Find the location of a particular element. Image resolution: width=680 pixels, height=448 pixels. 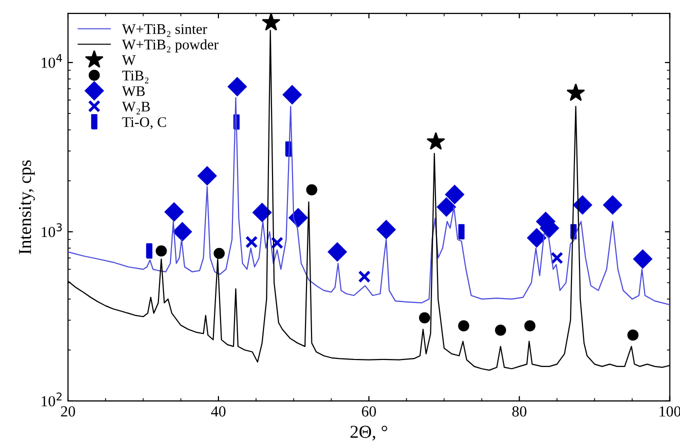

y-tick-label: 10$^{2}$ is located at coordinates (52, 399).